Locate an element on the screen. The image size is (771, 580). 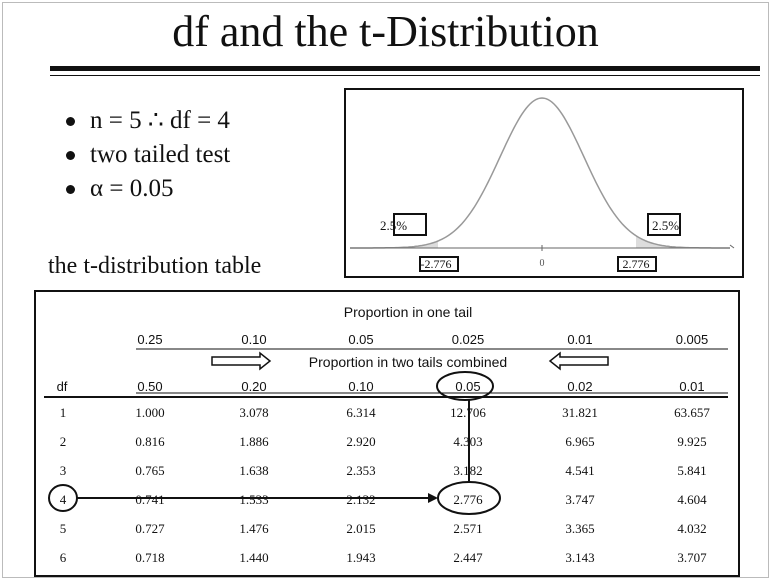
center-label: 0 is located at coordinates (542, 263).